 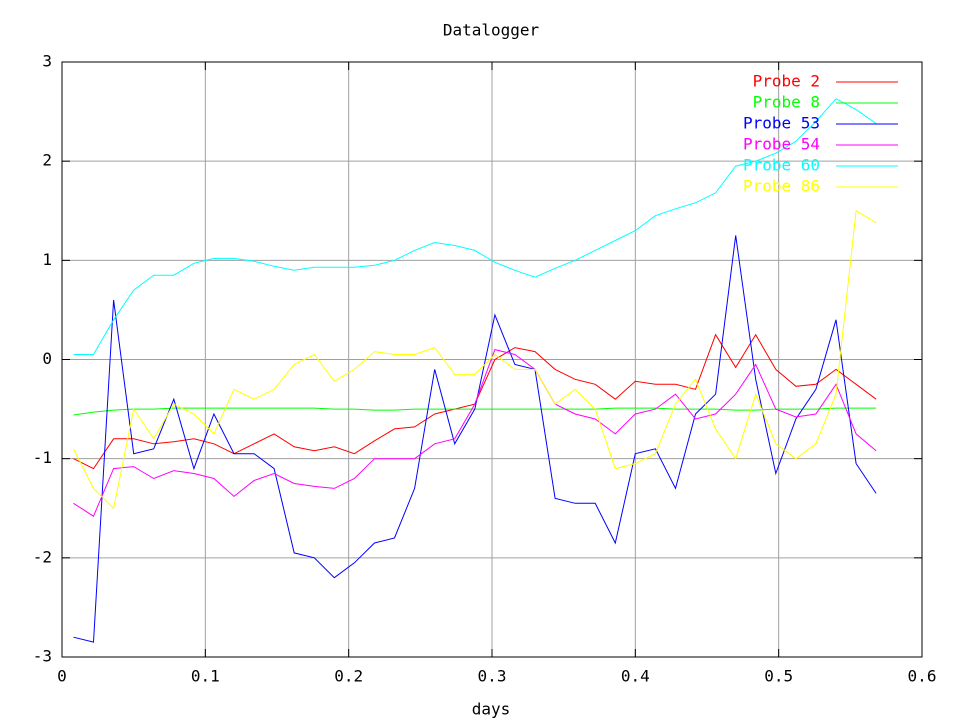 I want to click on y-tick-label: 2, so click(x=47, y=160).